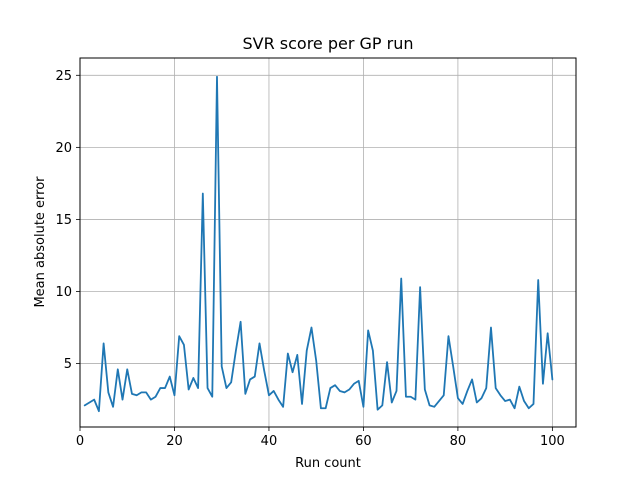  I want to click on x-tick-label: 20, so click(174, 441).